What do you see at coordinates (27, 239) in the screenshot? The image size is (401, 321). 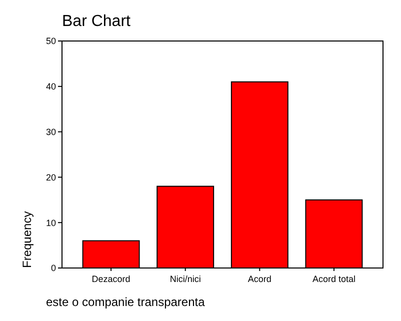 I see `y-axis-title: Frequency` at bounding box center [27, 239].